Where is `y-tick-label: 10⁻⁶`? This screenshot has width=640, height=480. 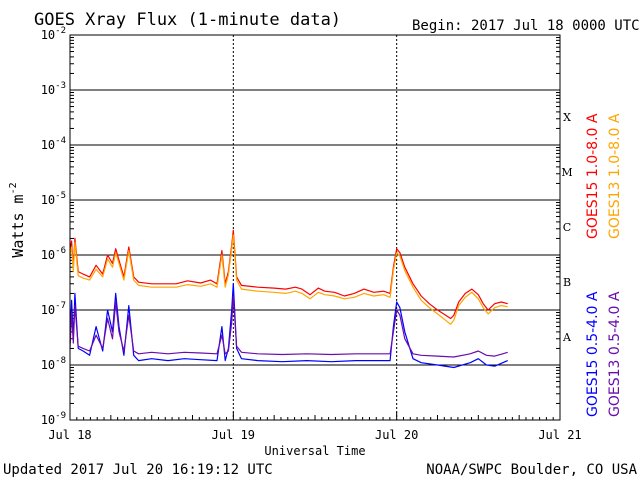
y-tick-label: 10⁻⁶ is located at coordinates (53, 254).